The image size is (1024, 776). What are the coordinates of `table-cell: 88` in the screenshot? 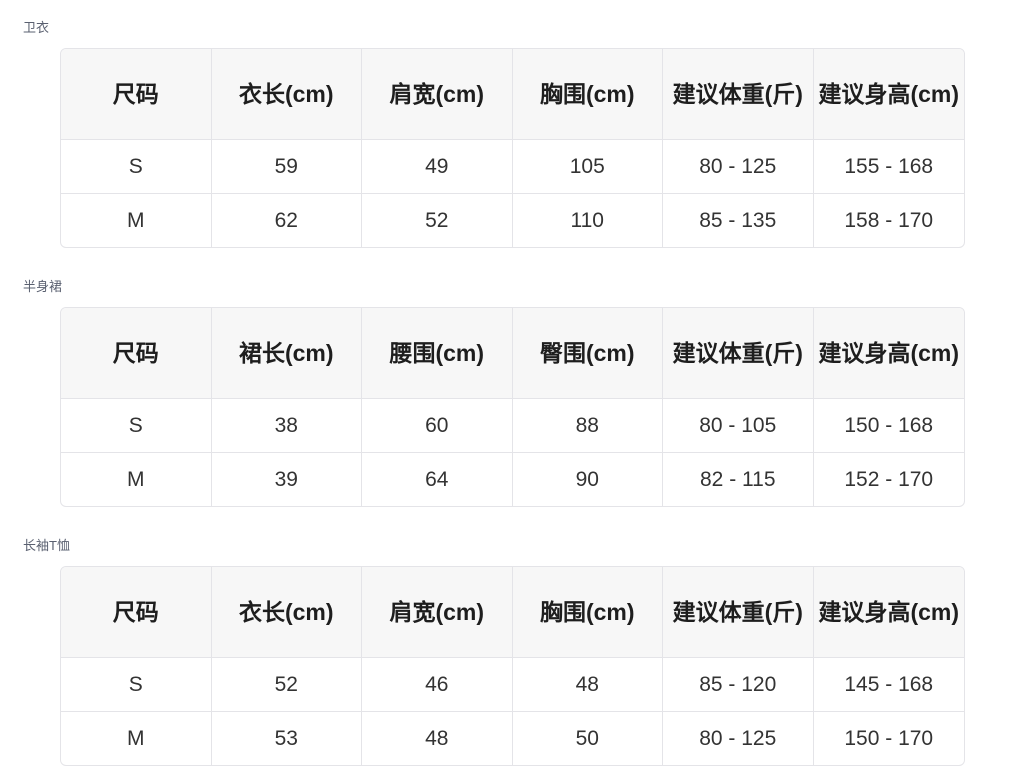 It's located at (587, 426).